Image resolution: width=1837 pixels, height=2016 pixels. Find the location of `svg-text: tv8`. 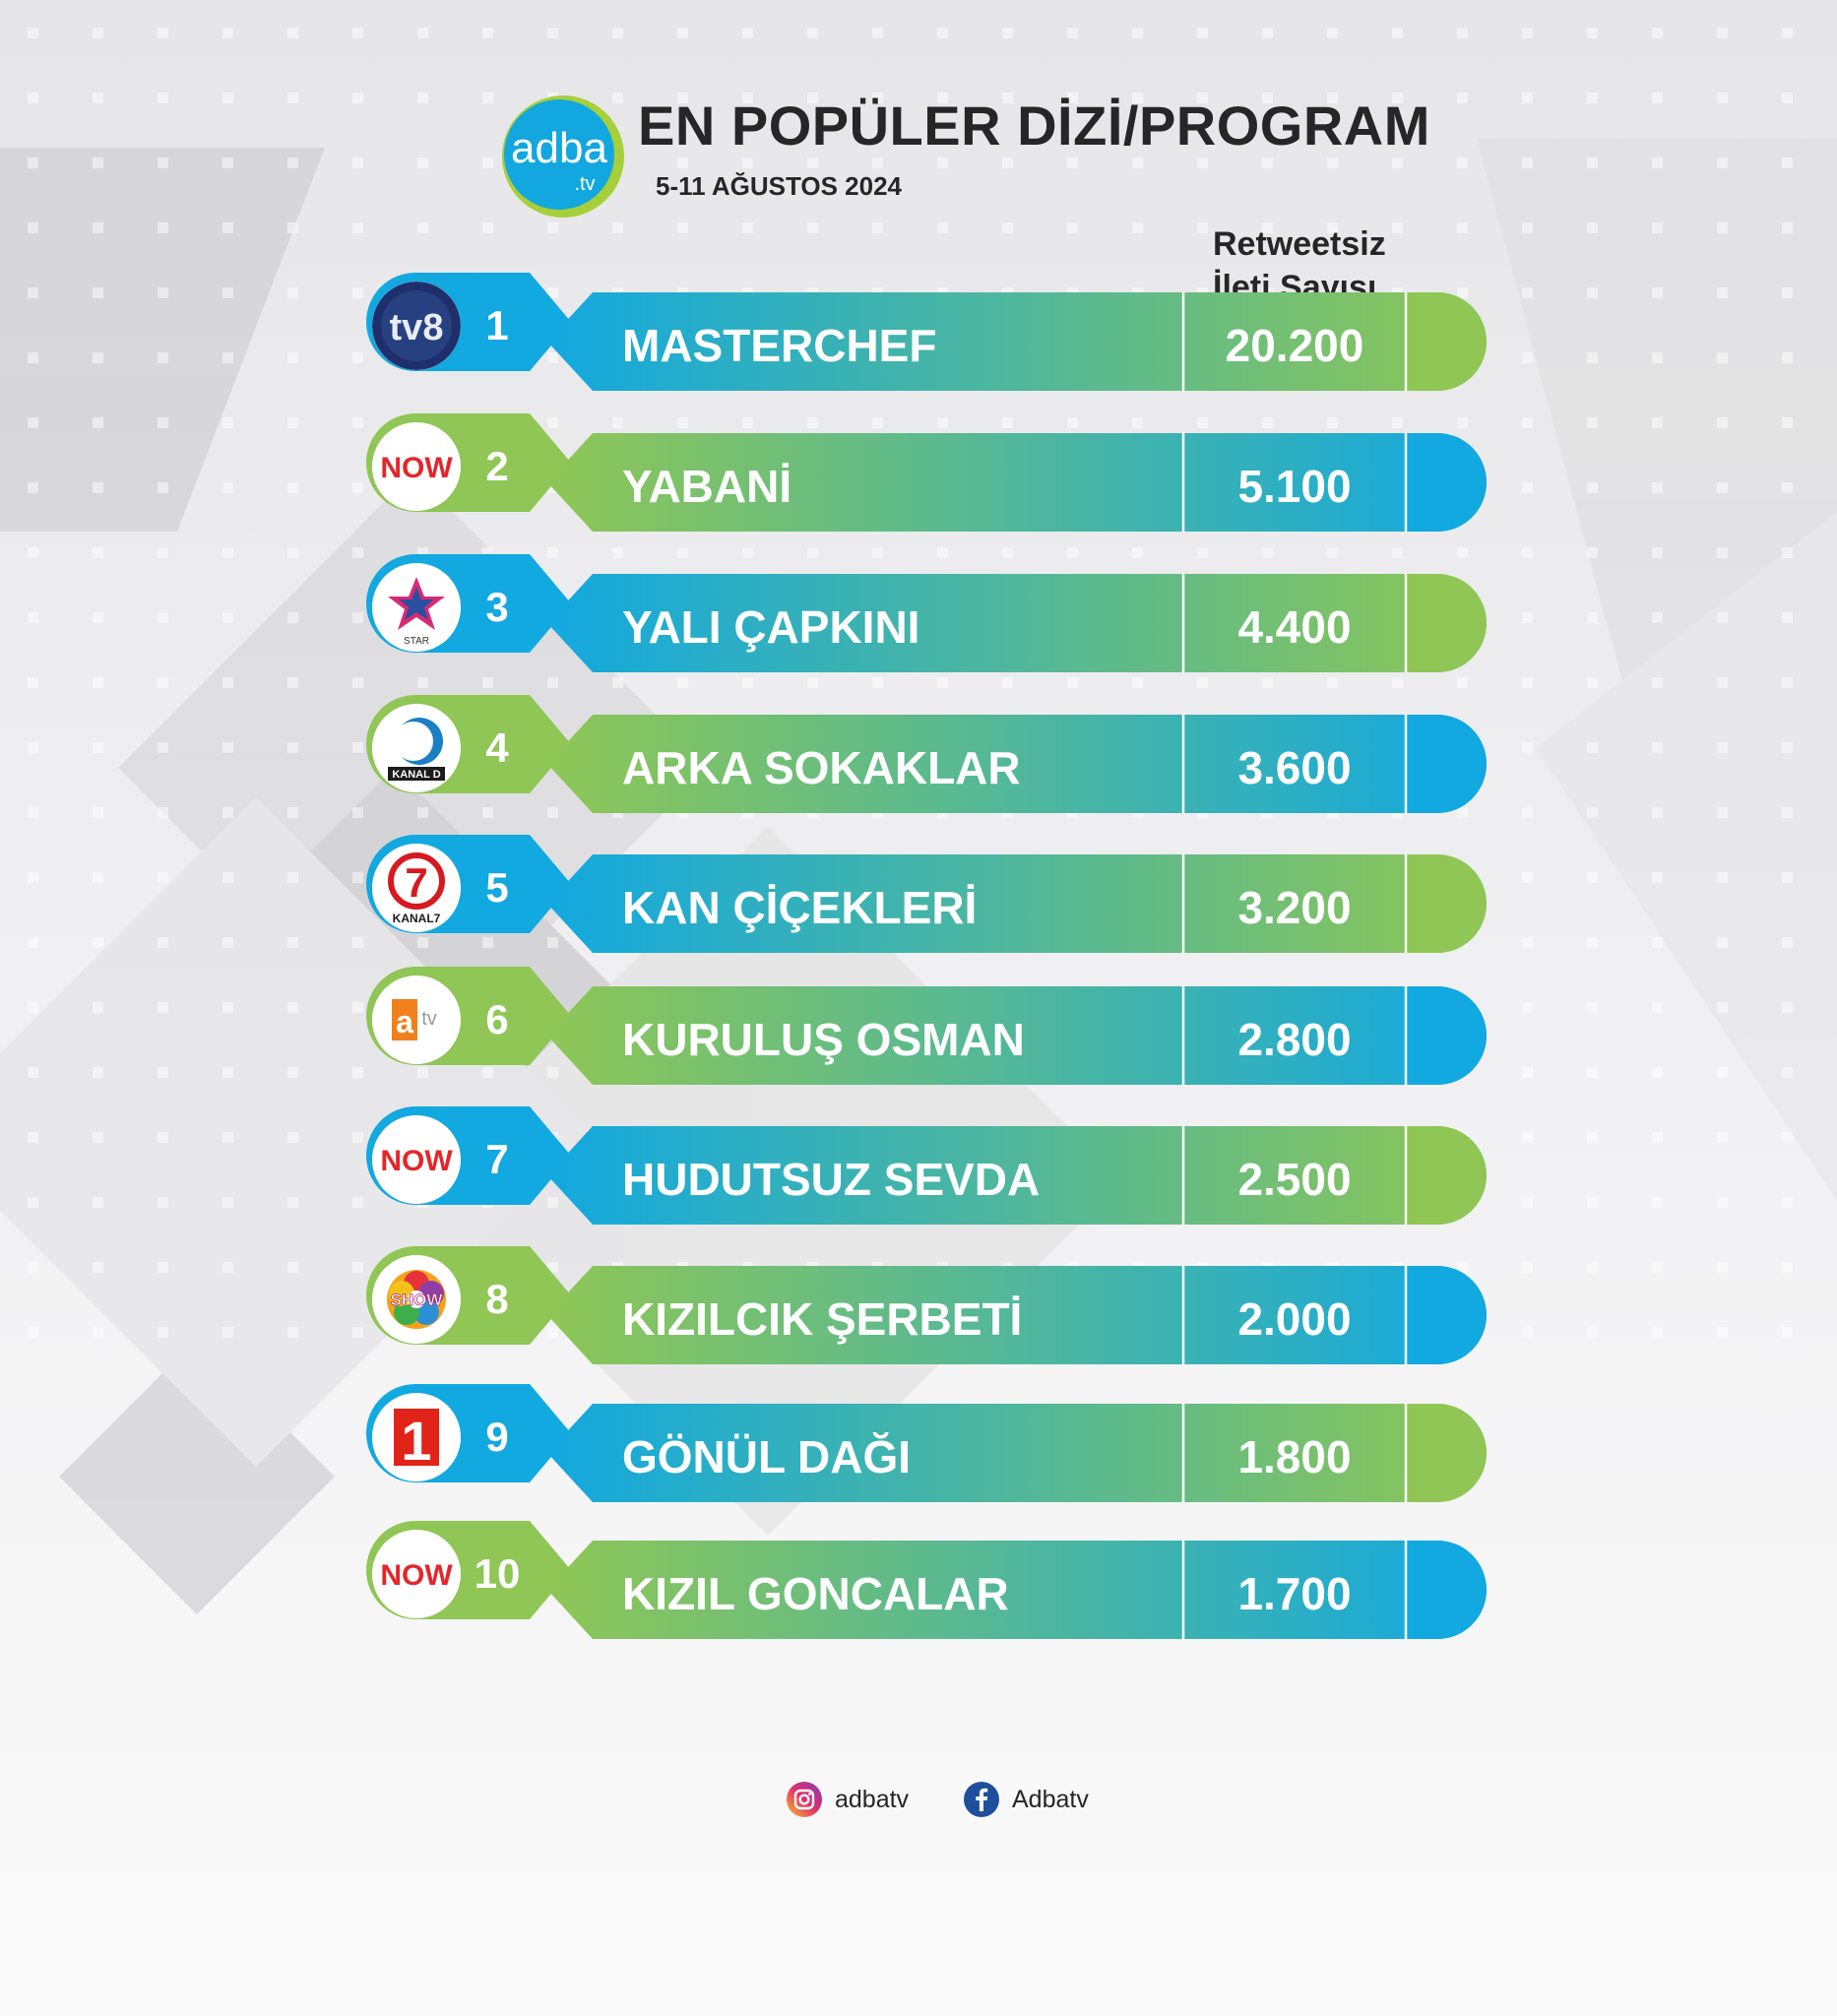

svg-text: tv8 is located at coordinates (417, 327).